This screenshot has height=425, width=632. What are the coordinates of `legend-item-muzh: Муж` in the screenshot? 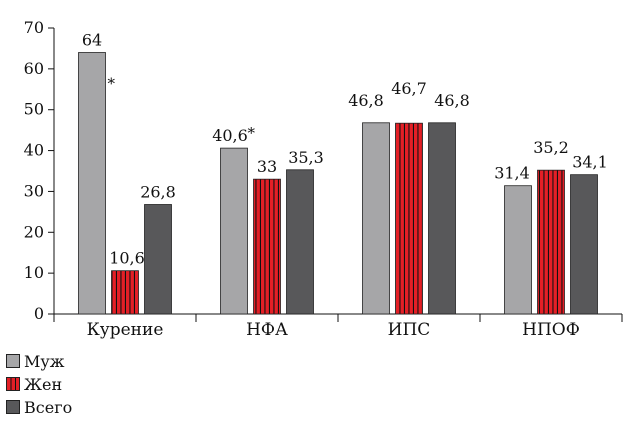 It's located at (35, 361).